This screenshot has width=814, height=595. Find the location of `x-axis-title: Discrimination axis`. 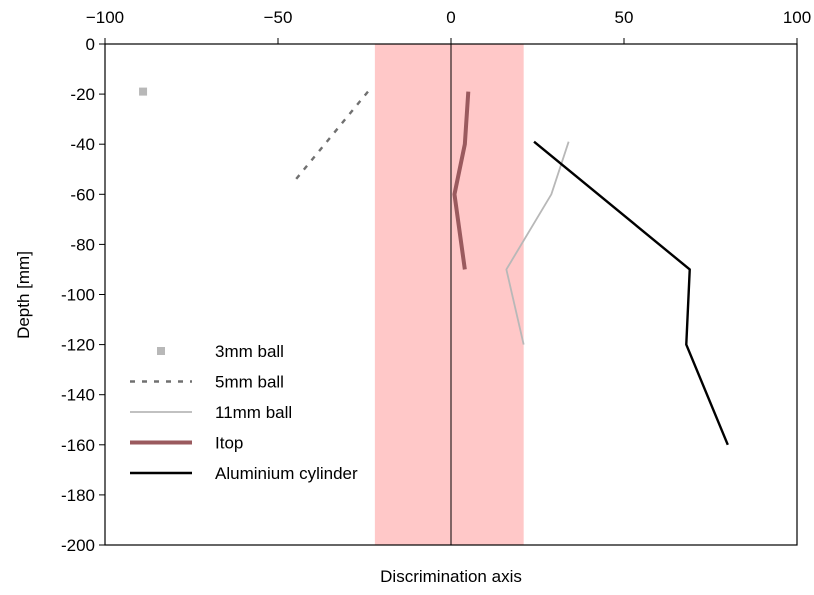

x-axis-title: Discrimination axis is located at coordinates (451, 576).